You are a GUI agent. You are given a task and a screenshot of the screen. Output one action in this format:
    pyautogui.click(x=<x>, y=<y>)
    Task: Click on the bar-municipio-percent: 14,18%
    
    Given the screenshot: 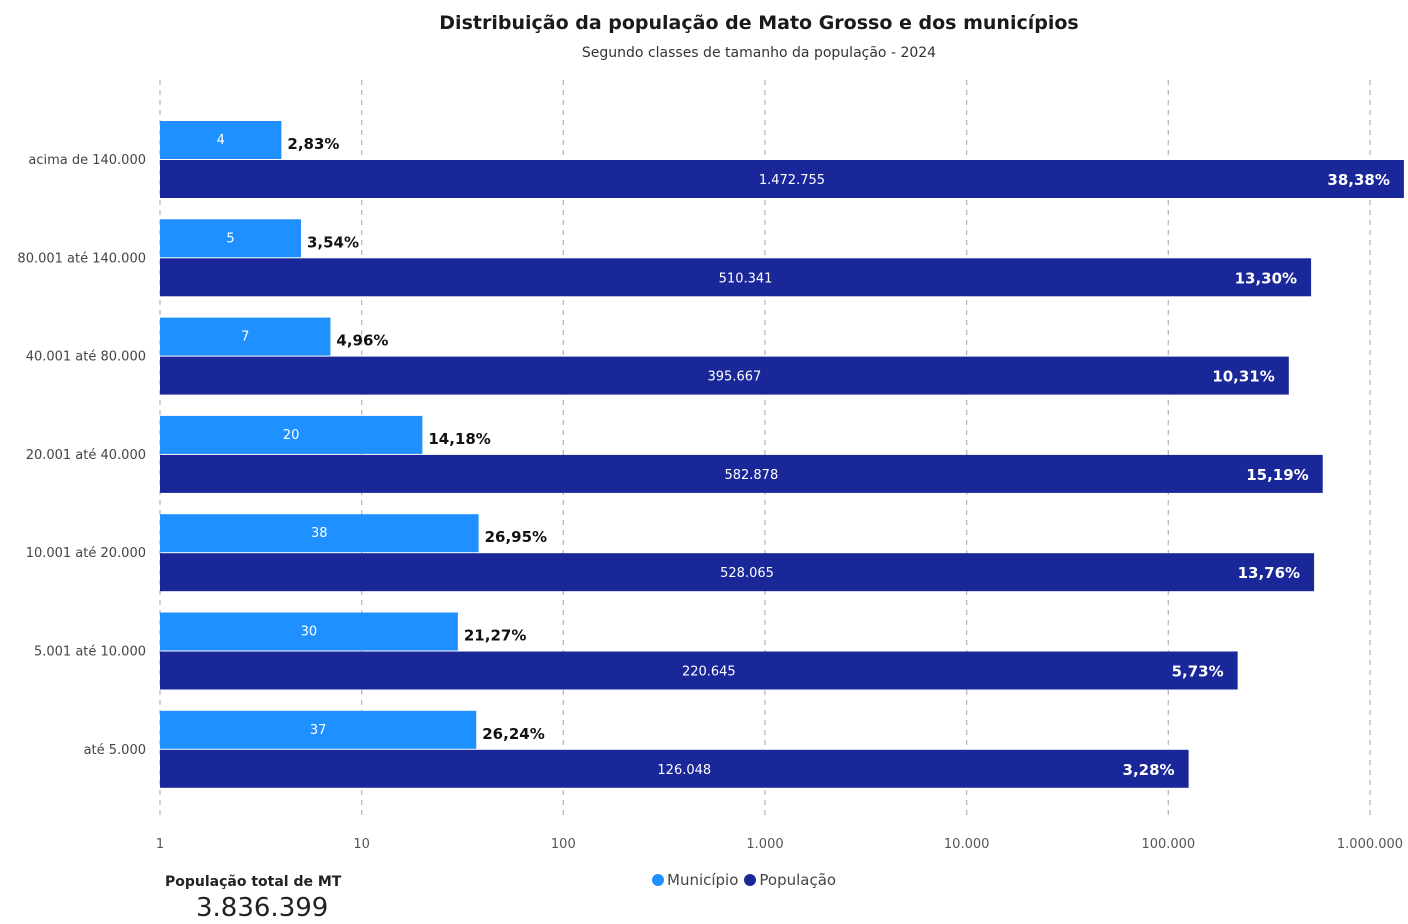 What is the action you would take?
    pyautogui.click(x=459, y=439)
    